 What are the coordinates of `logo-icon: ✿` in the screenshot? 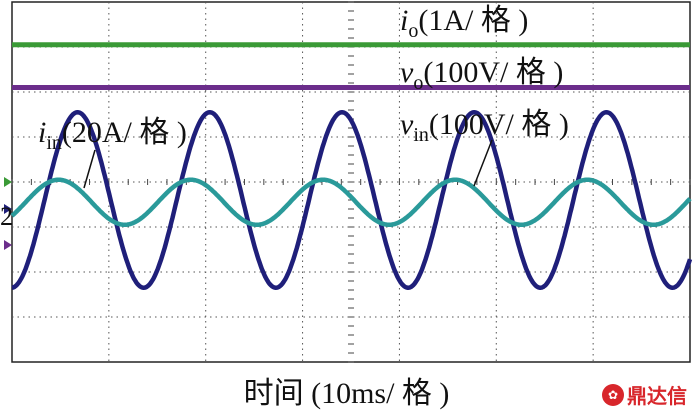 It's located at (613, 394).